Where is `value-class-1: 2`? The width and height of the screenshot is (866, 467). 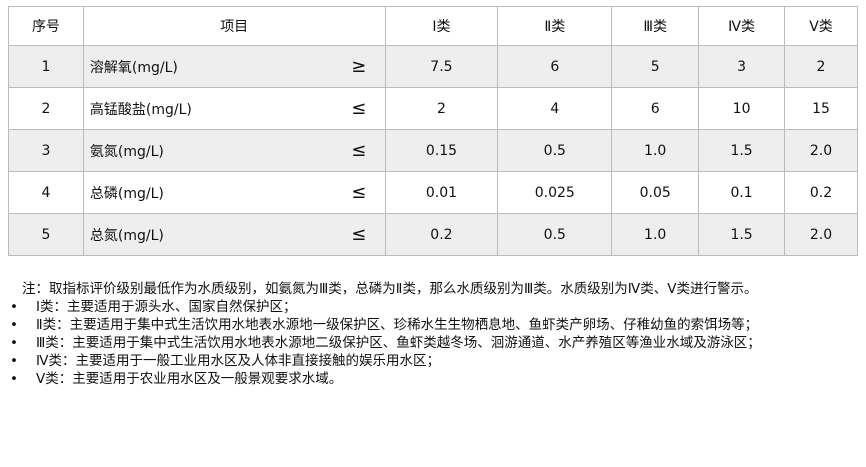 value-class-1: 2 is located at coordinates (441, 108).